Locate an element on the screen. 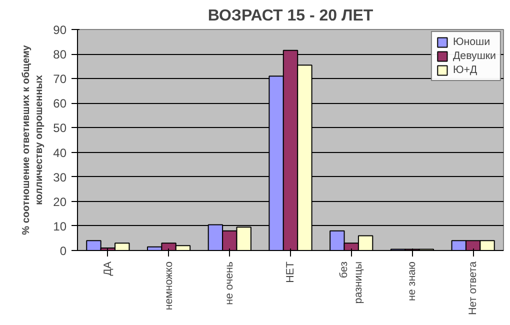 This screenshot has height=325, width=510. chart-title: ВОЗРАСТ 15 - 20 ЛЕТ is located at coordinates (291, 16).